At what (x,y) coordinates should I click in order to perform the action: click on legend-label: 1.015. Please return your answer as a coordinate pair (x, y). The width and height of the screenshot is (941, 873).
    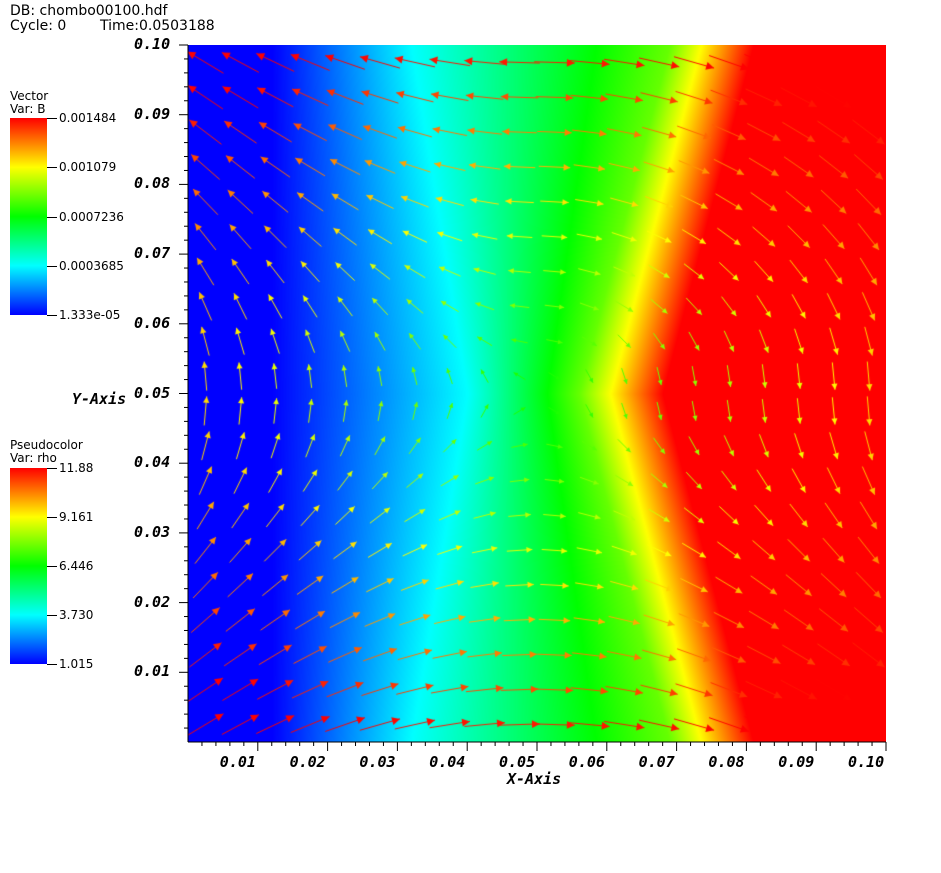
    Looking at the image, I should click on (76, 664).